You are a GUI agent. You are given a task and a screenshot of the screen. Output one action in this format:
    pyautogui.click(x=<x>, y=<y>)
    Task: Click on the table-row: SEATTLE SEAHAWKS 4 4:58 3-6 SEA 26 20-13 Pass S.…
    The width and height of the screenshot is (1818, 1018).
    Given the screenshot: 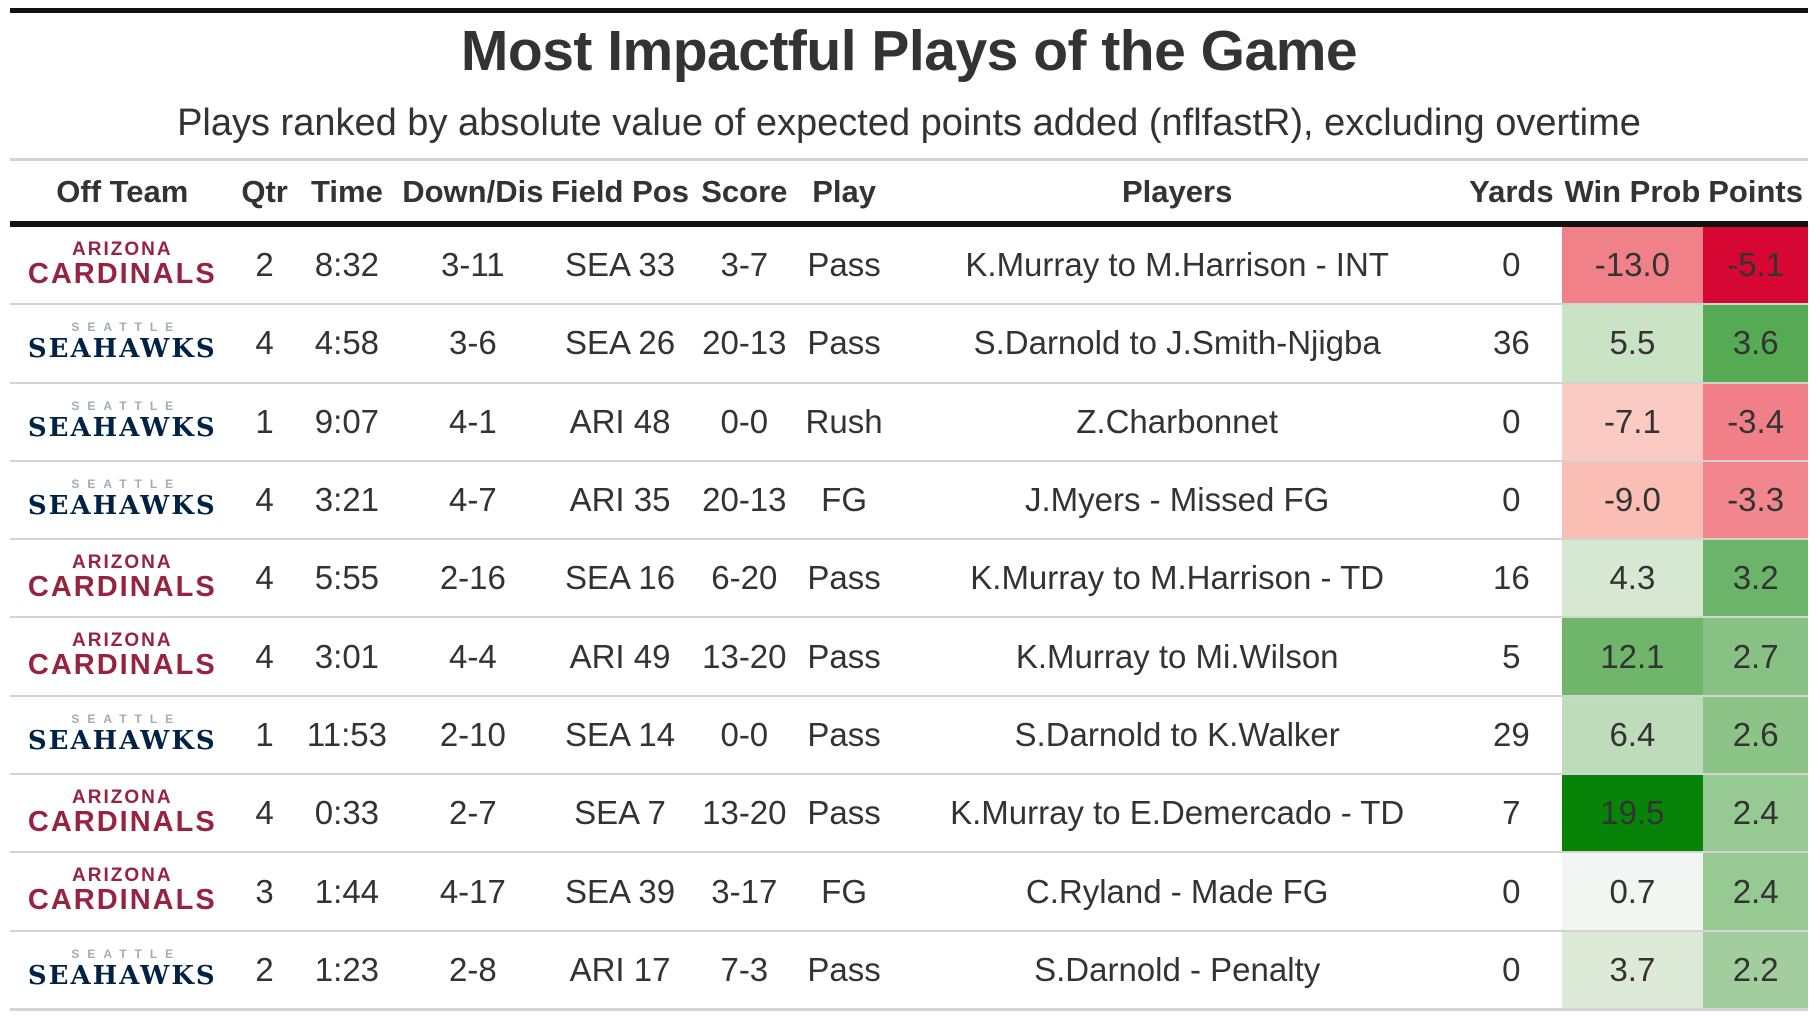 What is the action you would take?
    pyautogui.click(x=909, y=344)
    